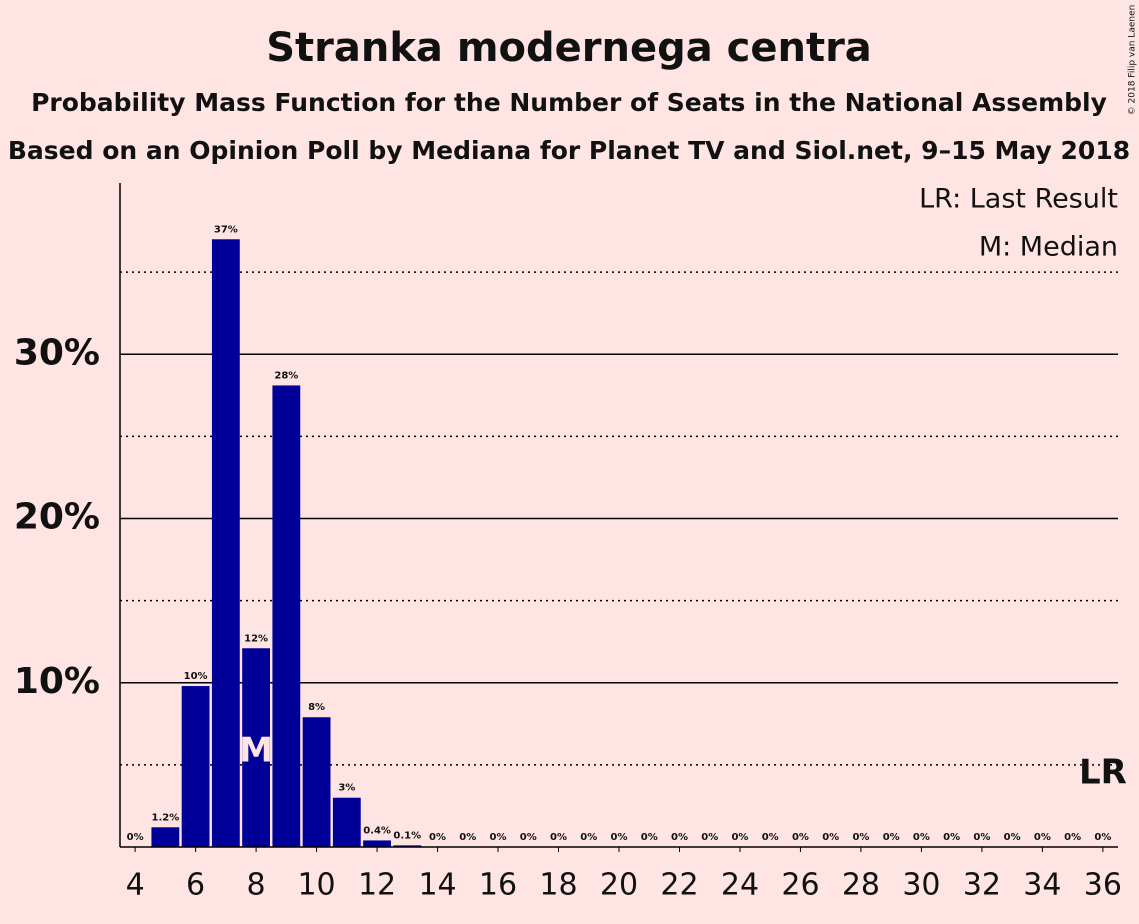  I want to click on x-tick-label: 12, so click(377, 885).